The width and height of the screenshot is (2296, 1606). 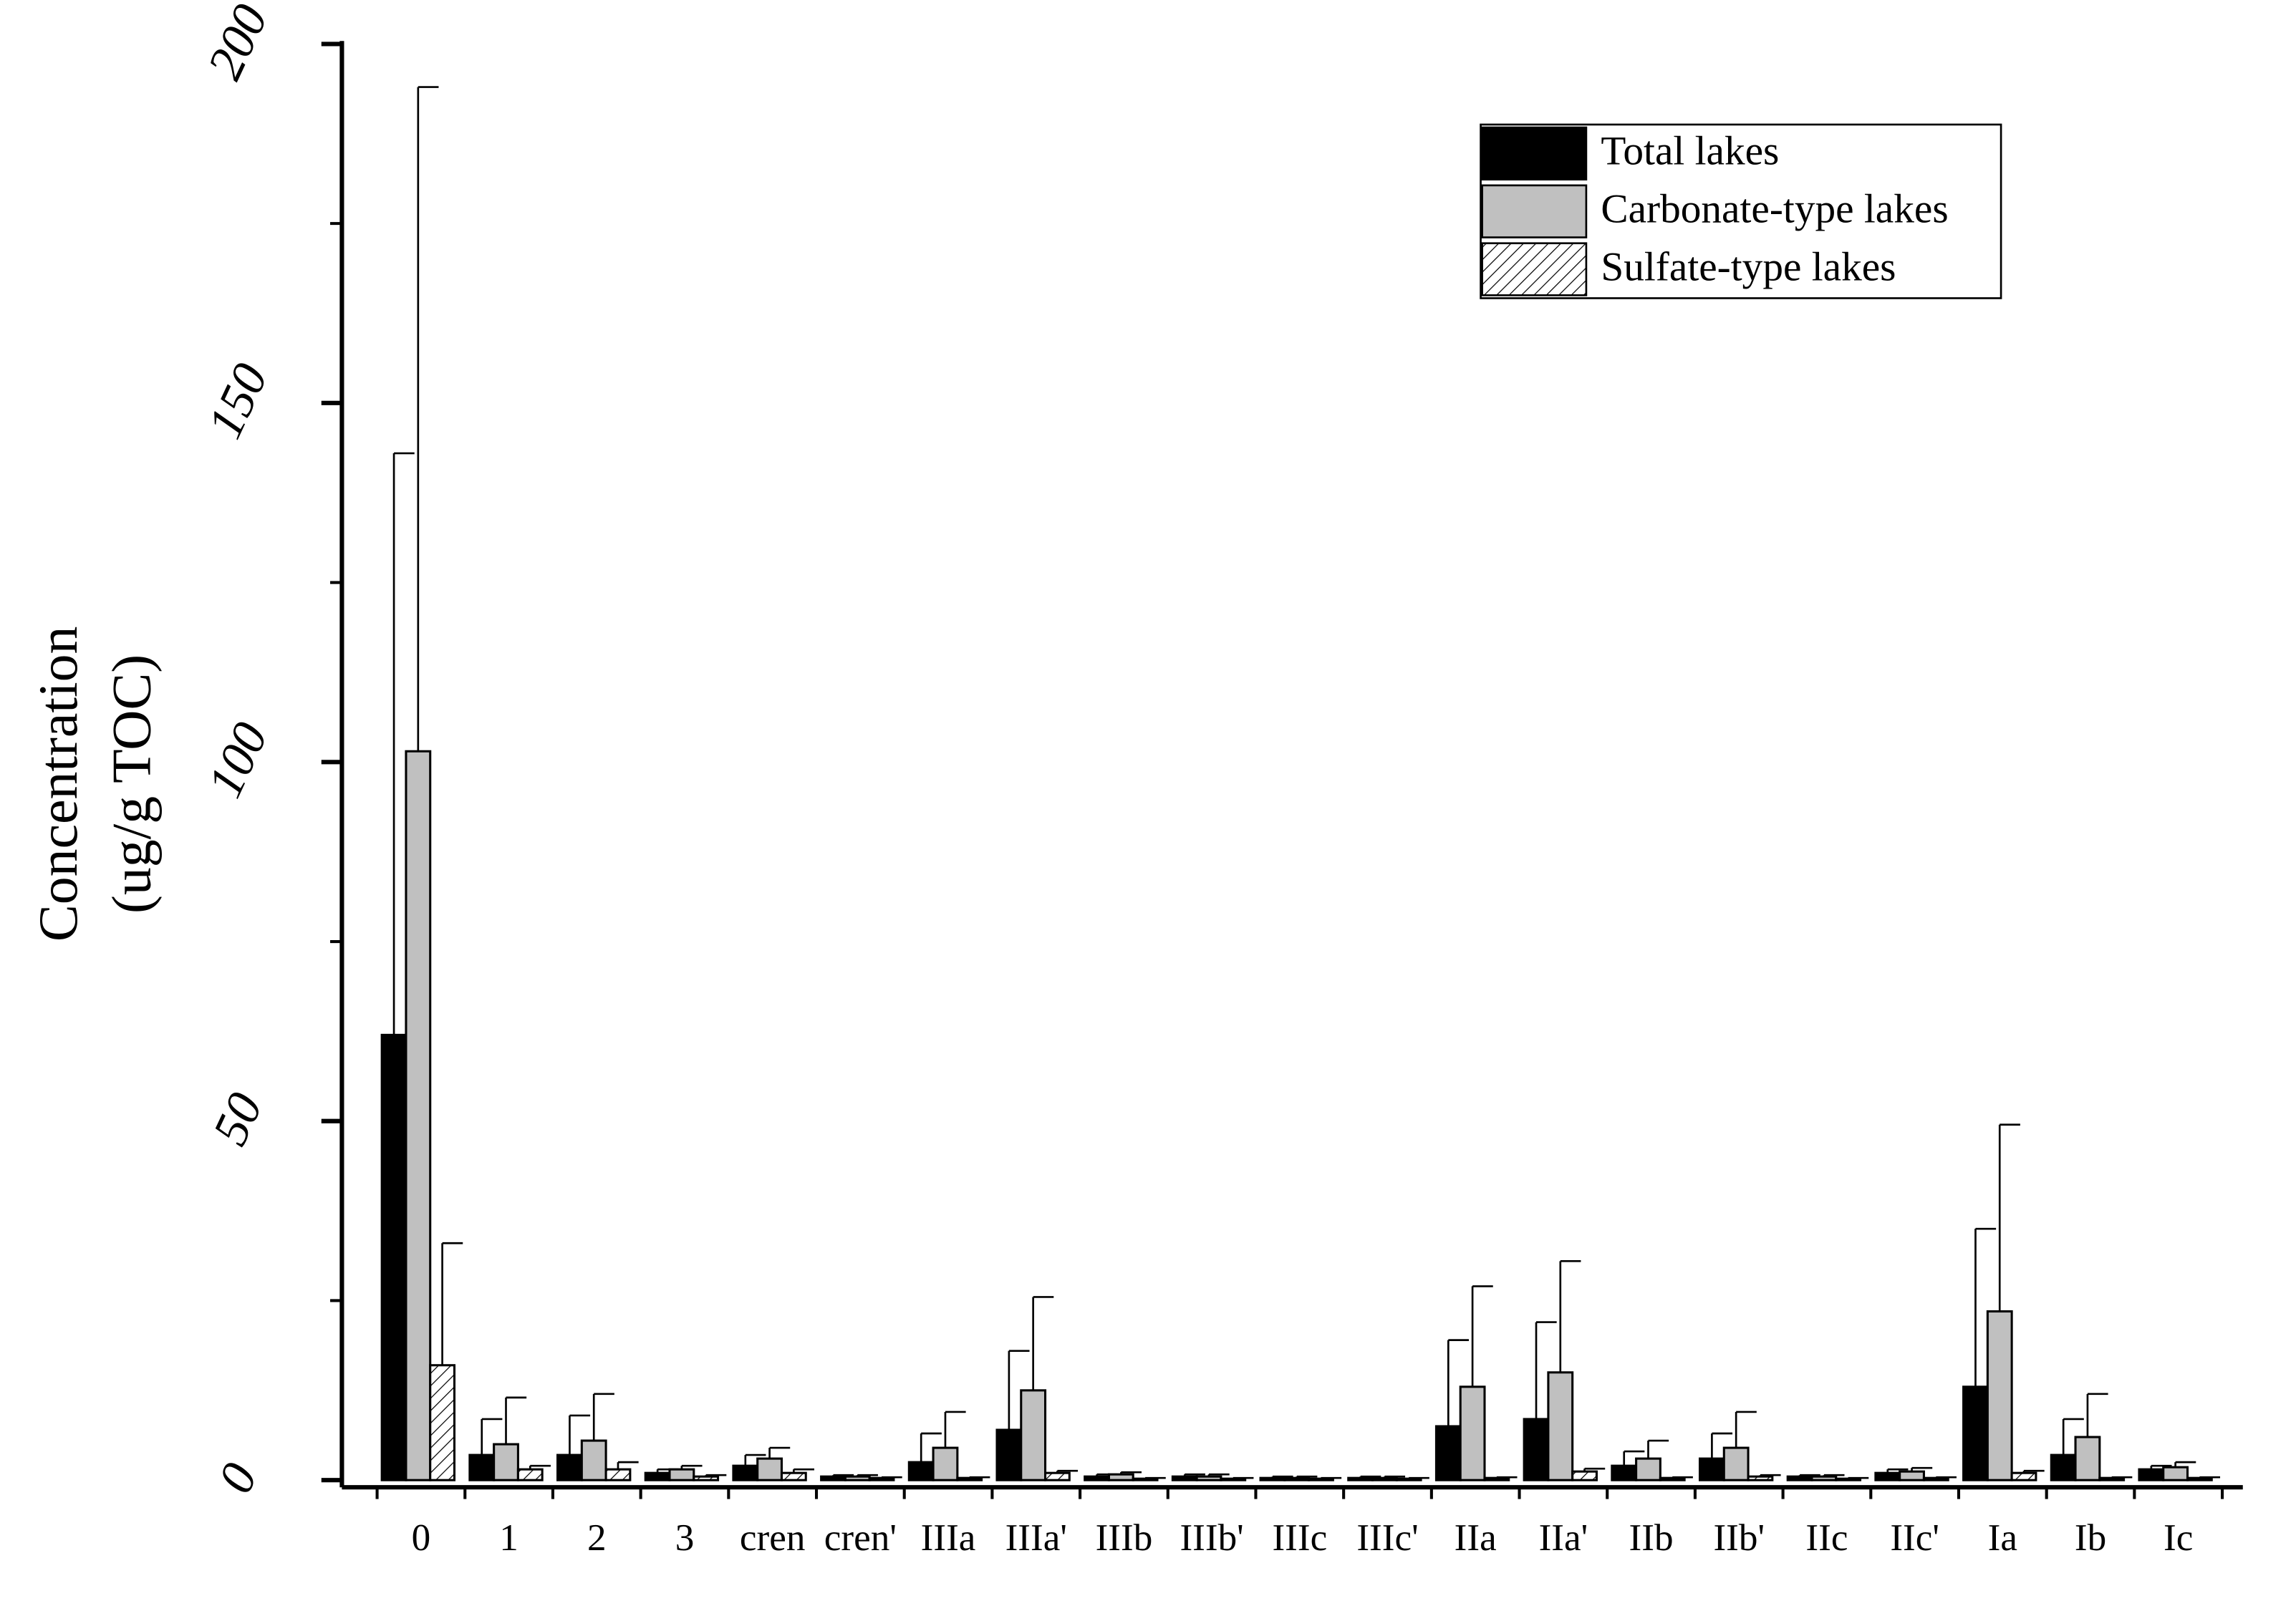 What do you see at coordinates (1774, 208) in the screenshot?
I see `legend-label: Carbonate-type lakes` at bounding box center [1774, 208].